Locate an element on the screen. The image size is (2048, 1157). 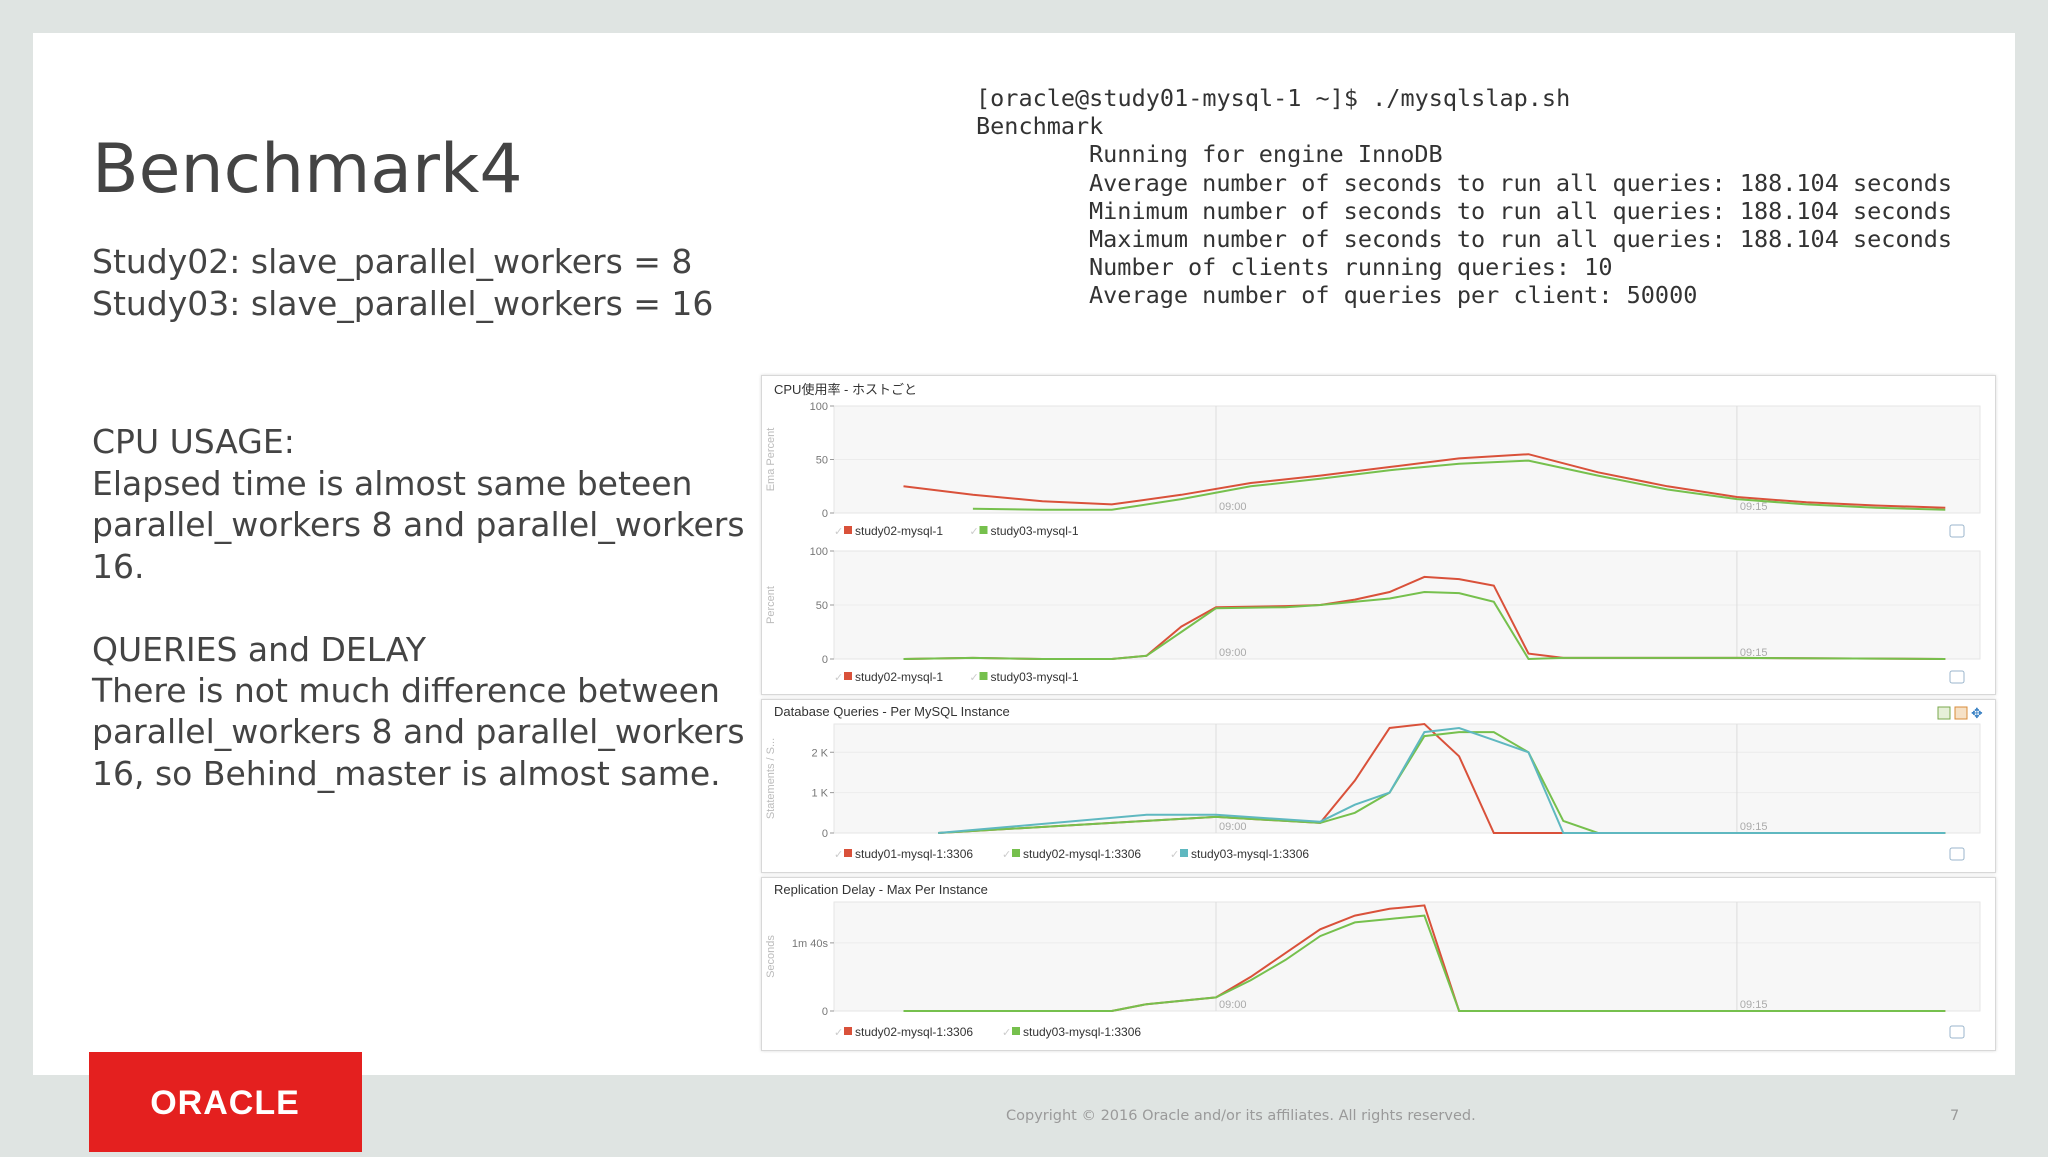
legend-label: study01-mysql-1:3306 is located at coordinates (914, 854).